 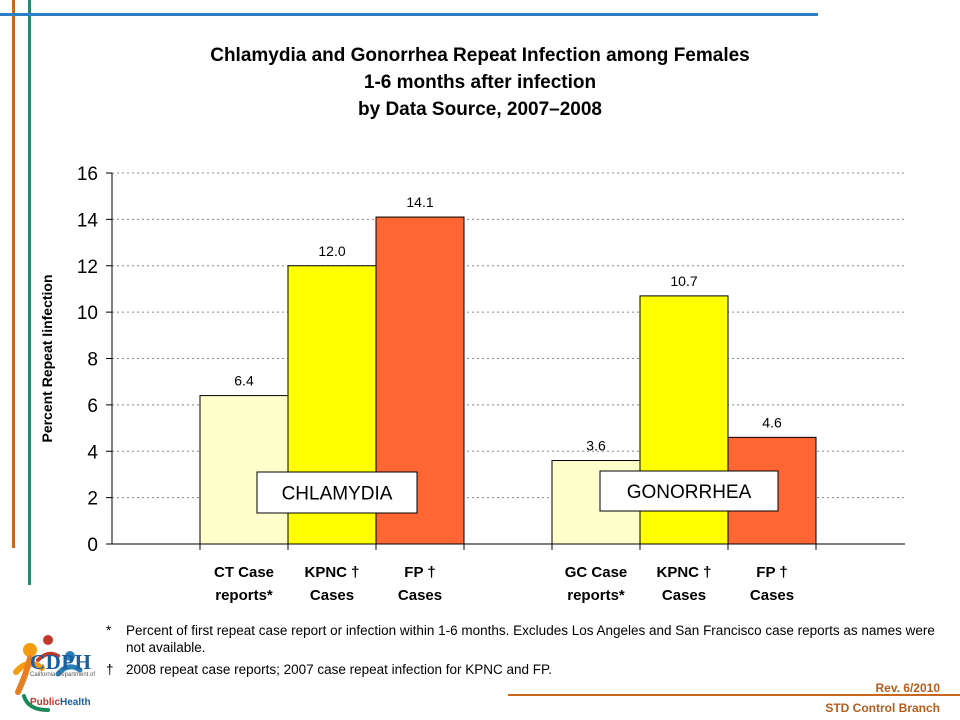 I want to click on y-tick-label: 4, so click(x=92, y=452).